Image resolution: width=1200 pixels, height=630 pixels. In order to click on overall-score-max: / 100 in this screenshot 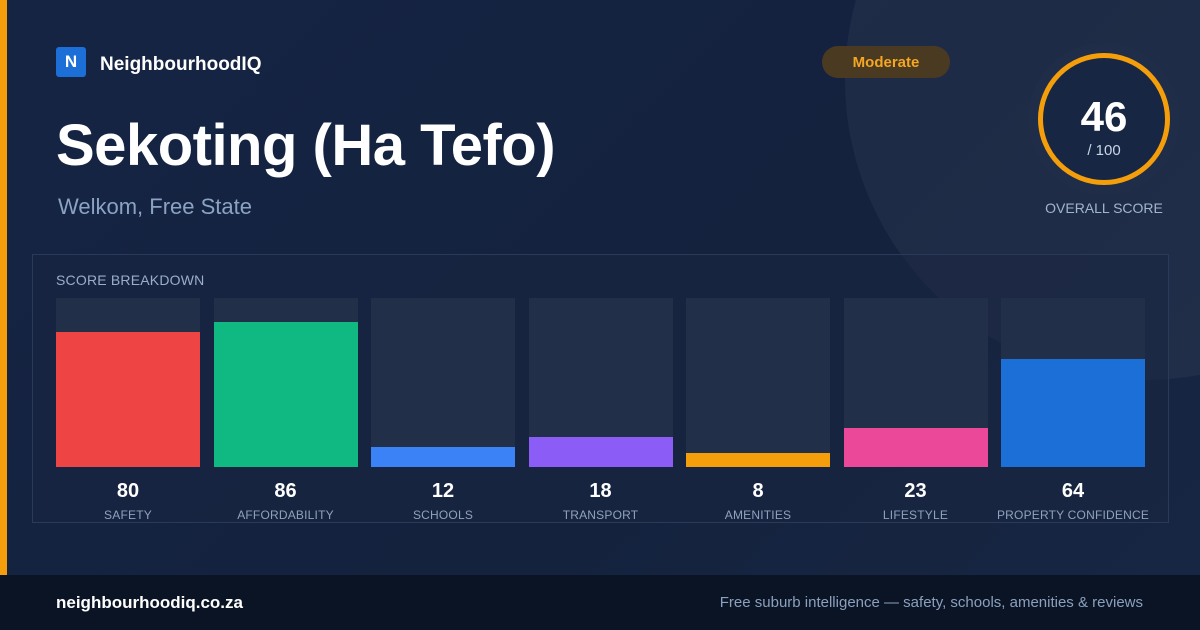, I will do `click(1104, 150)`.